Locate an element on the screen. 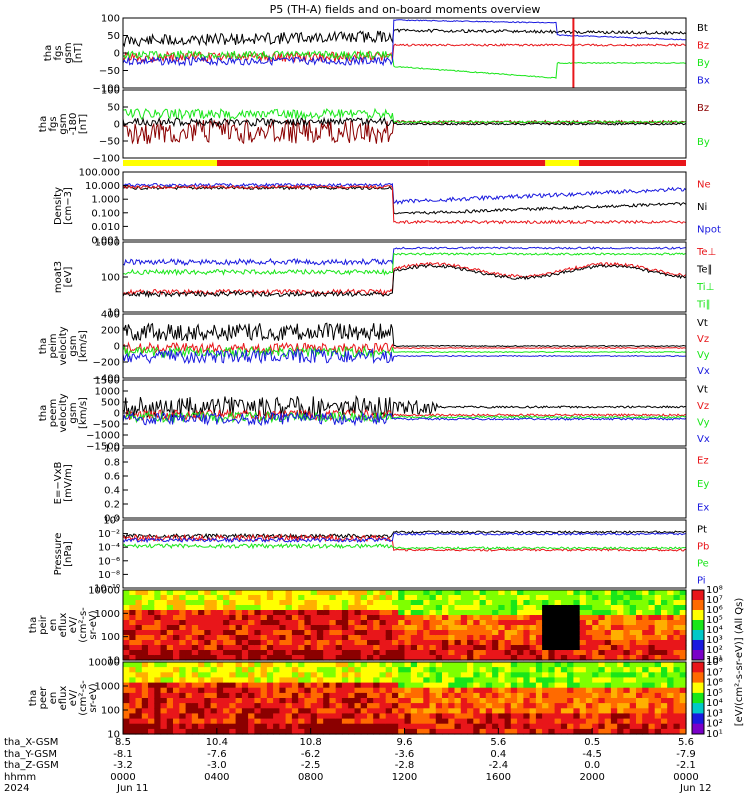 The image size is (750, 800). panel-frame is located at coordinates (404, 53).